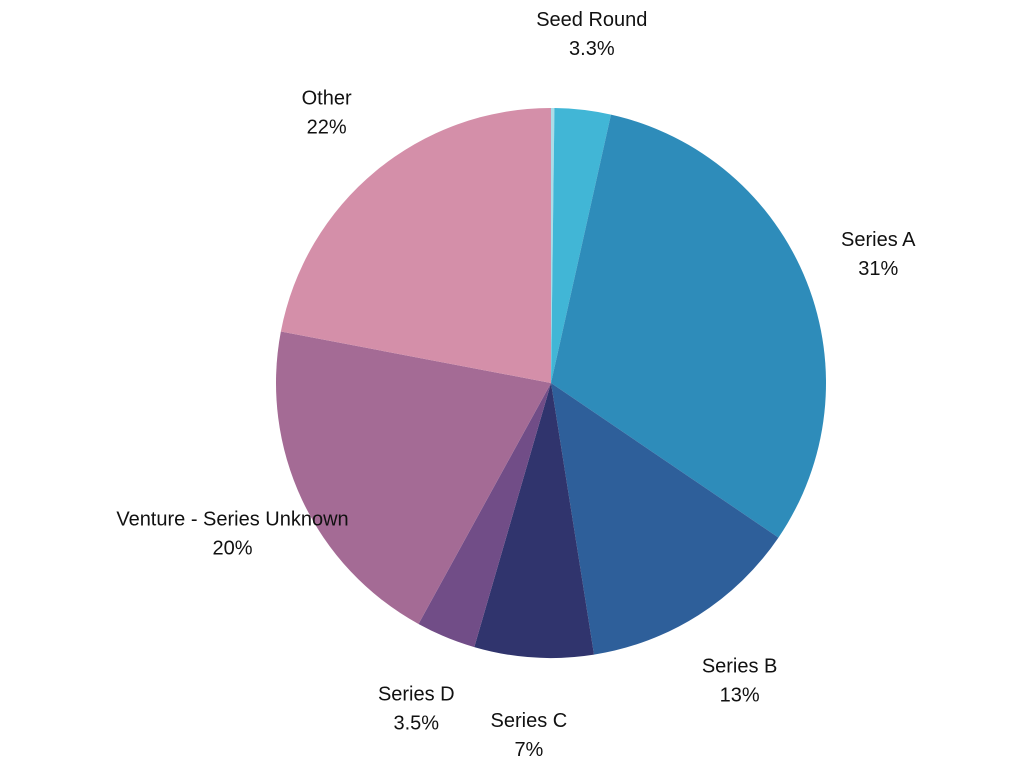 The height and width of the screenshot is (768, 1024). What do you see at coordinates (327, 98) in the screenshot?
I see `slice-label-other: Other` at bounding box center [327, 98].